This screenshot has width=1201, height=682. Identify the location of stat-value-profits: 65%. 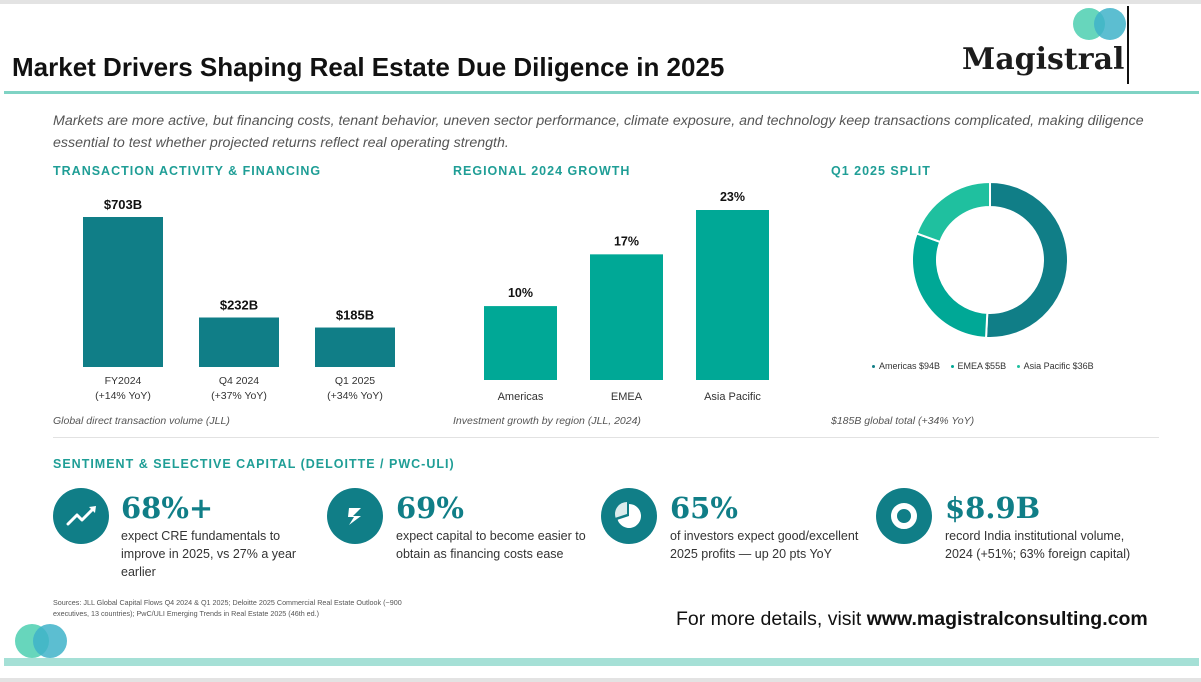
(704, 508).